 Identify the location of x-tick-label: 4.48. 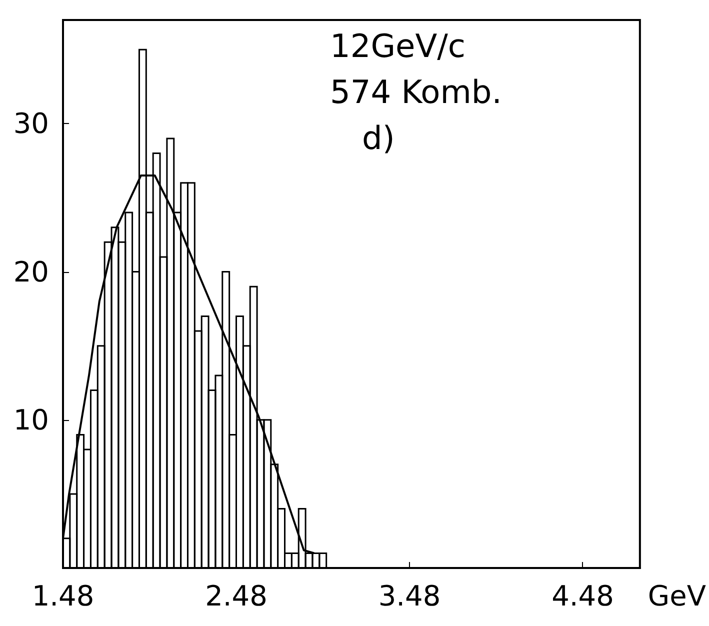
(583, 596).